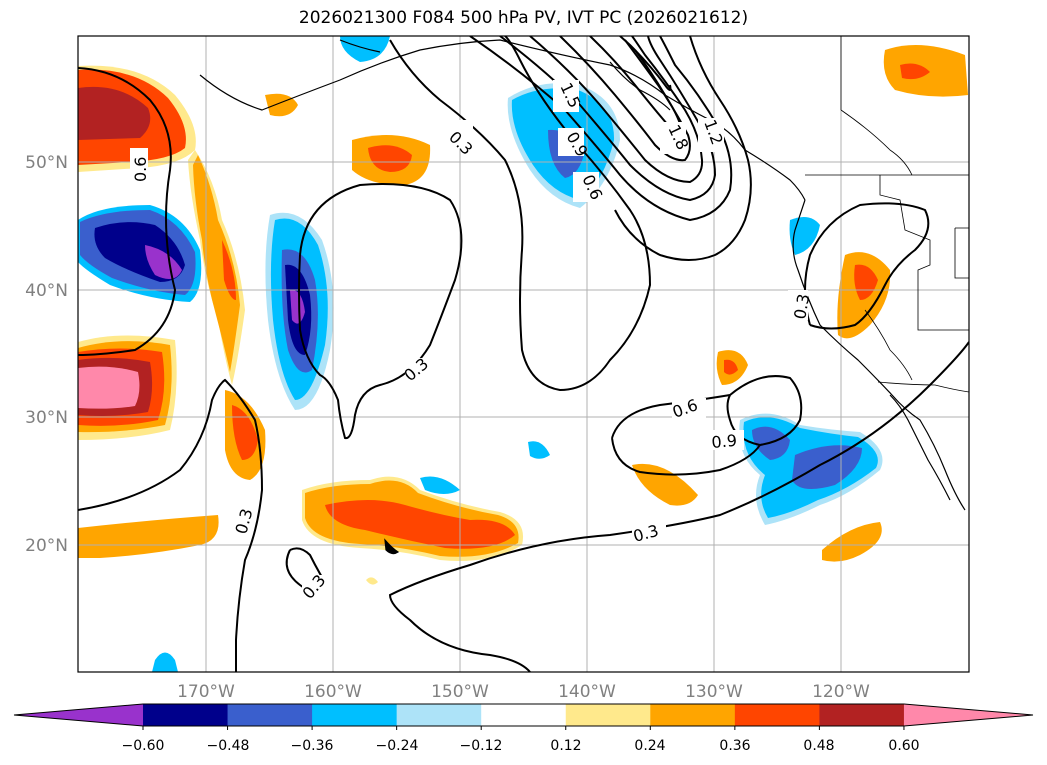 This screenshot has width=1047, height=765. What do you see at coordinates (216, 263) in the screenshot?
I see `anomaly-ridge` at bounding box center [216, 263].